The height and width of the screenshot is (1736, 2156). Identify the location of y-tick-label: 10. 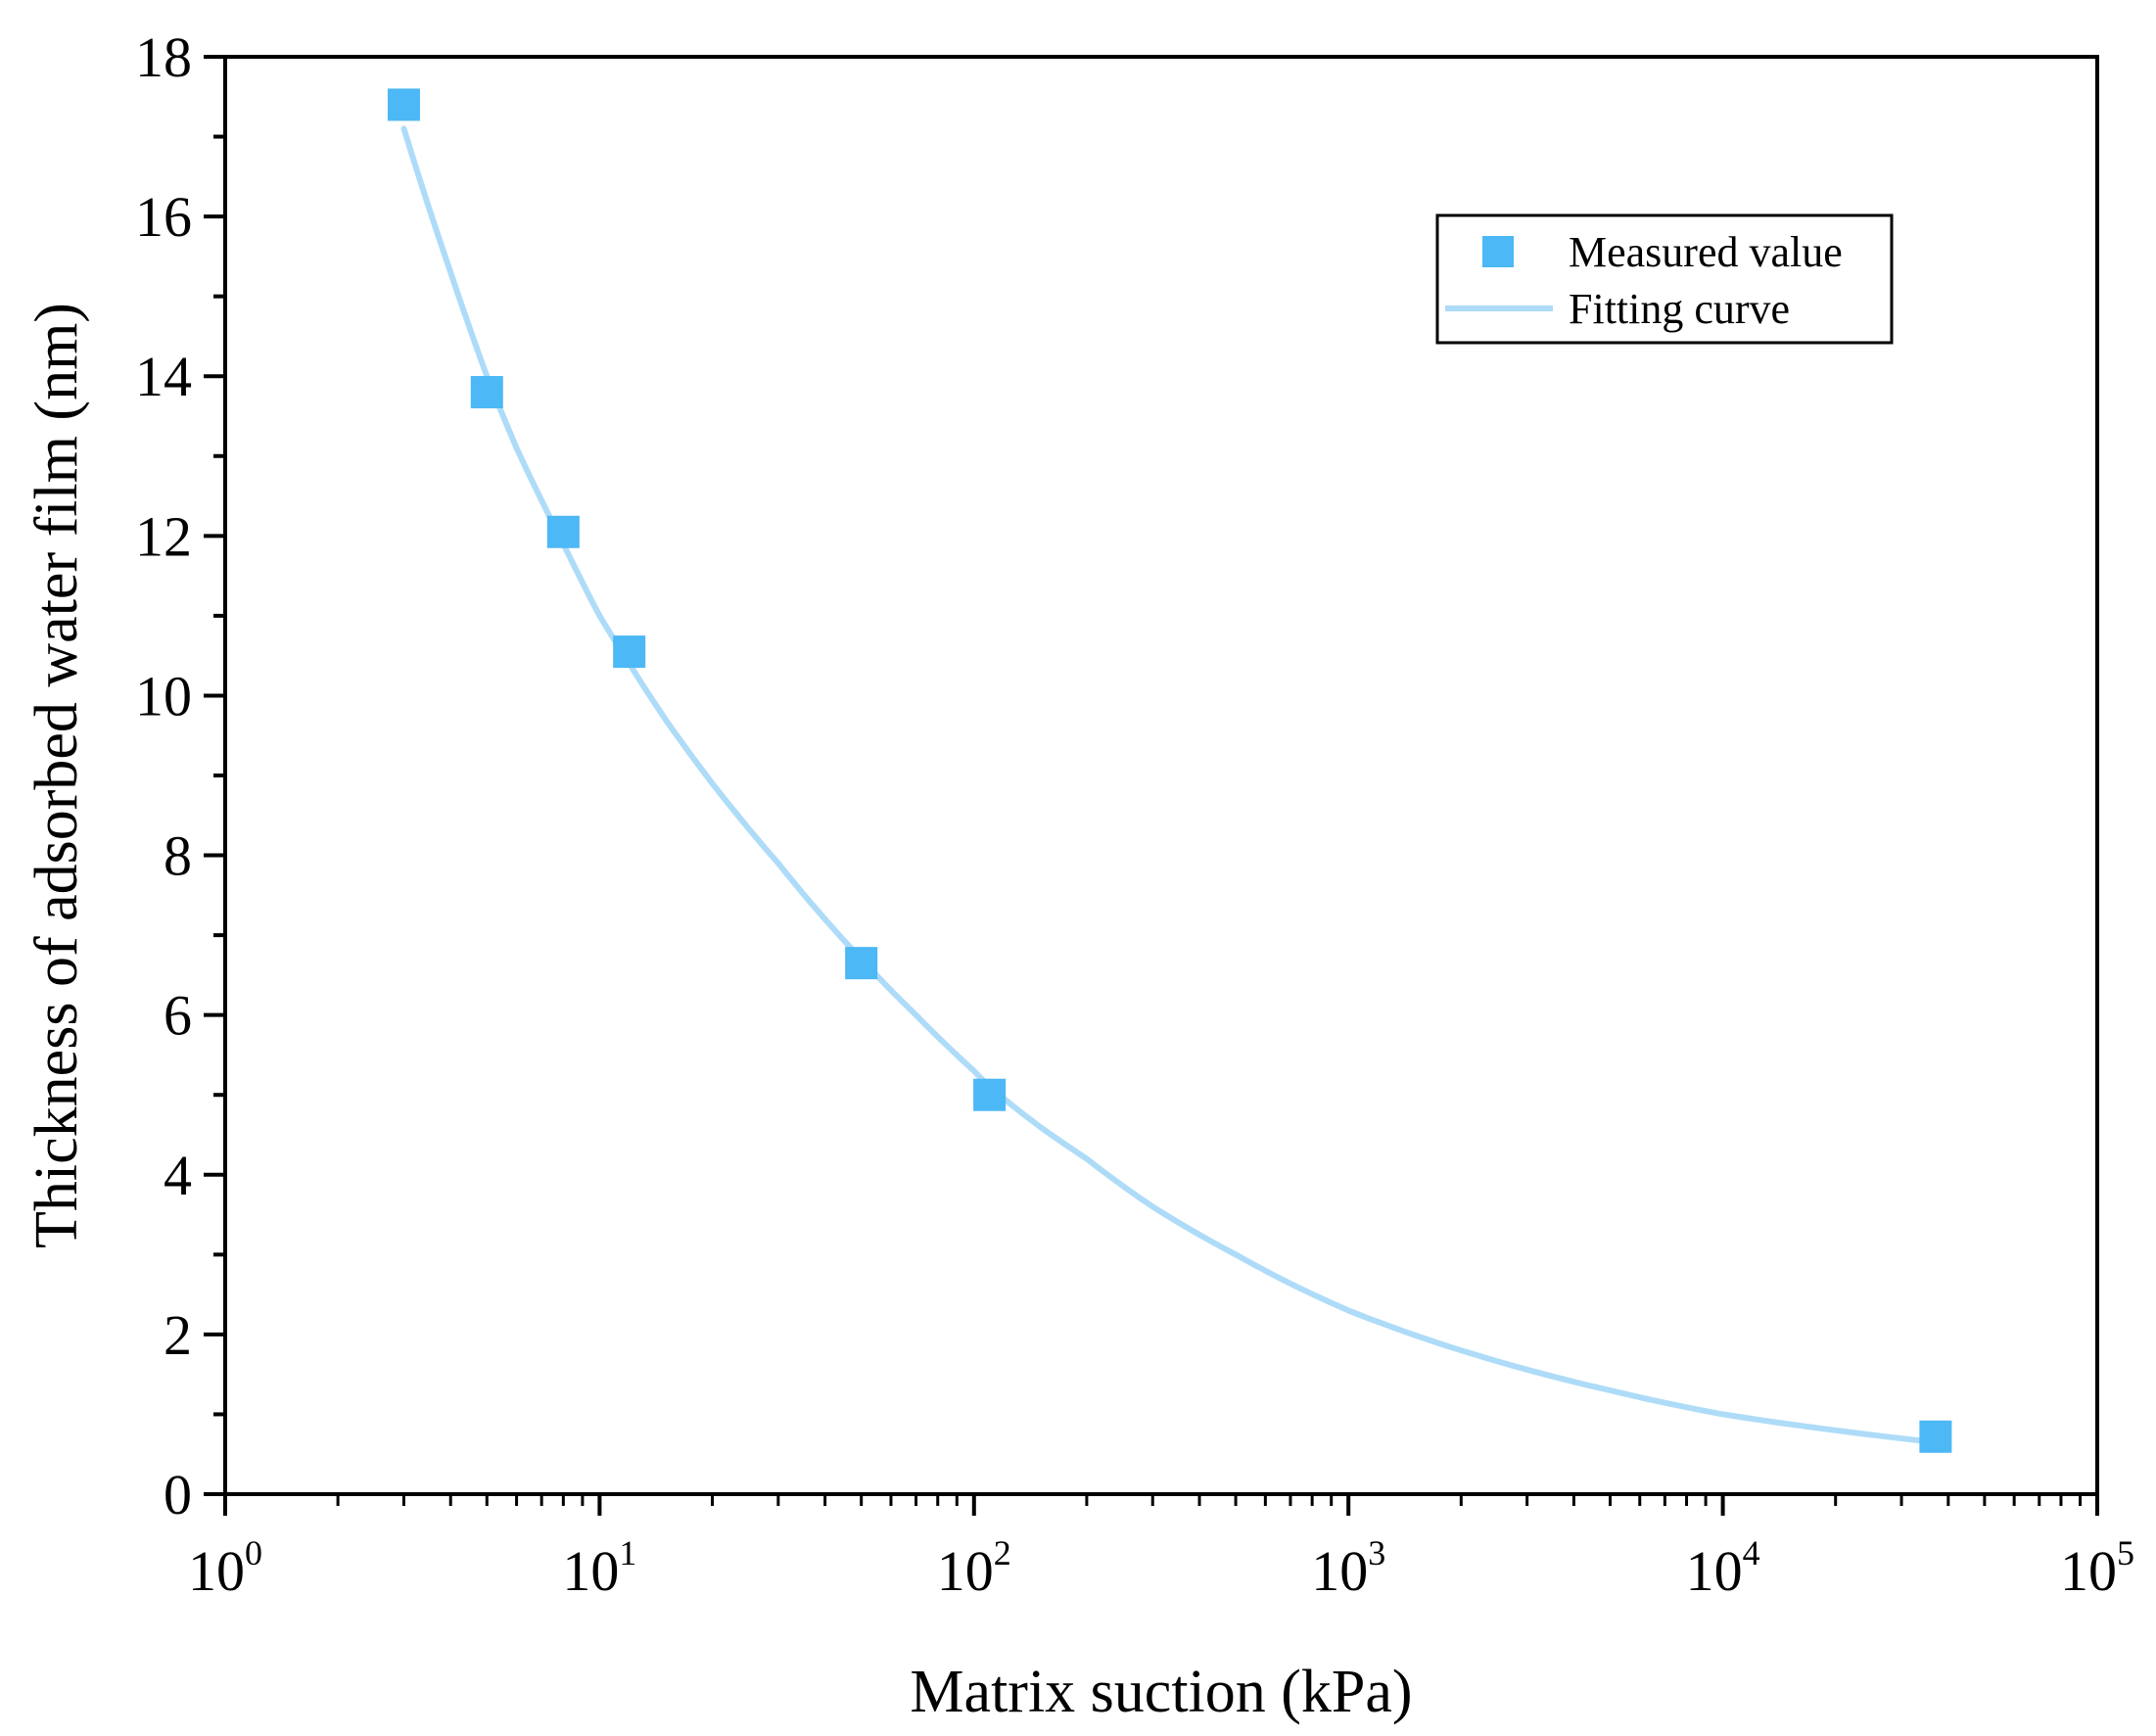
(164, 695).